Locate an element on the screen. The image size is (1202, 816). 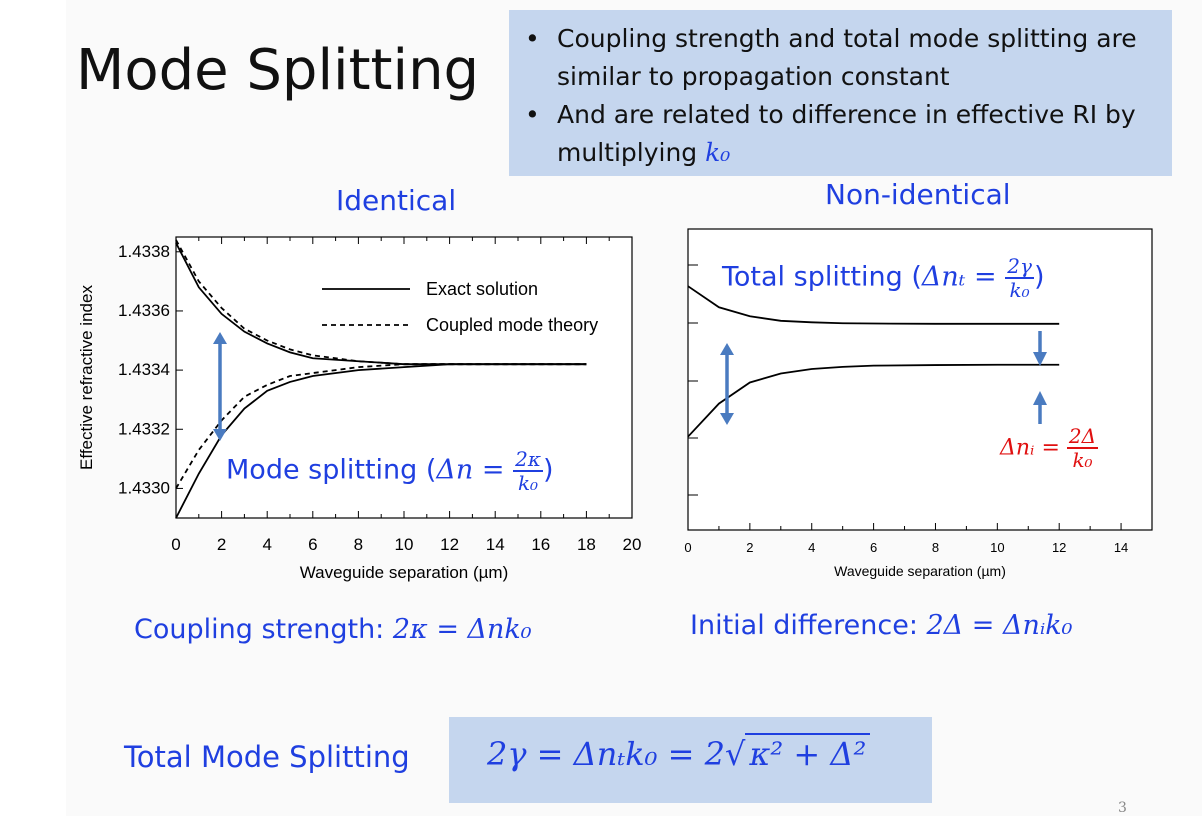
y-tick-label: 1.4338 is located at coordinates (144, 251).